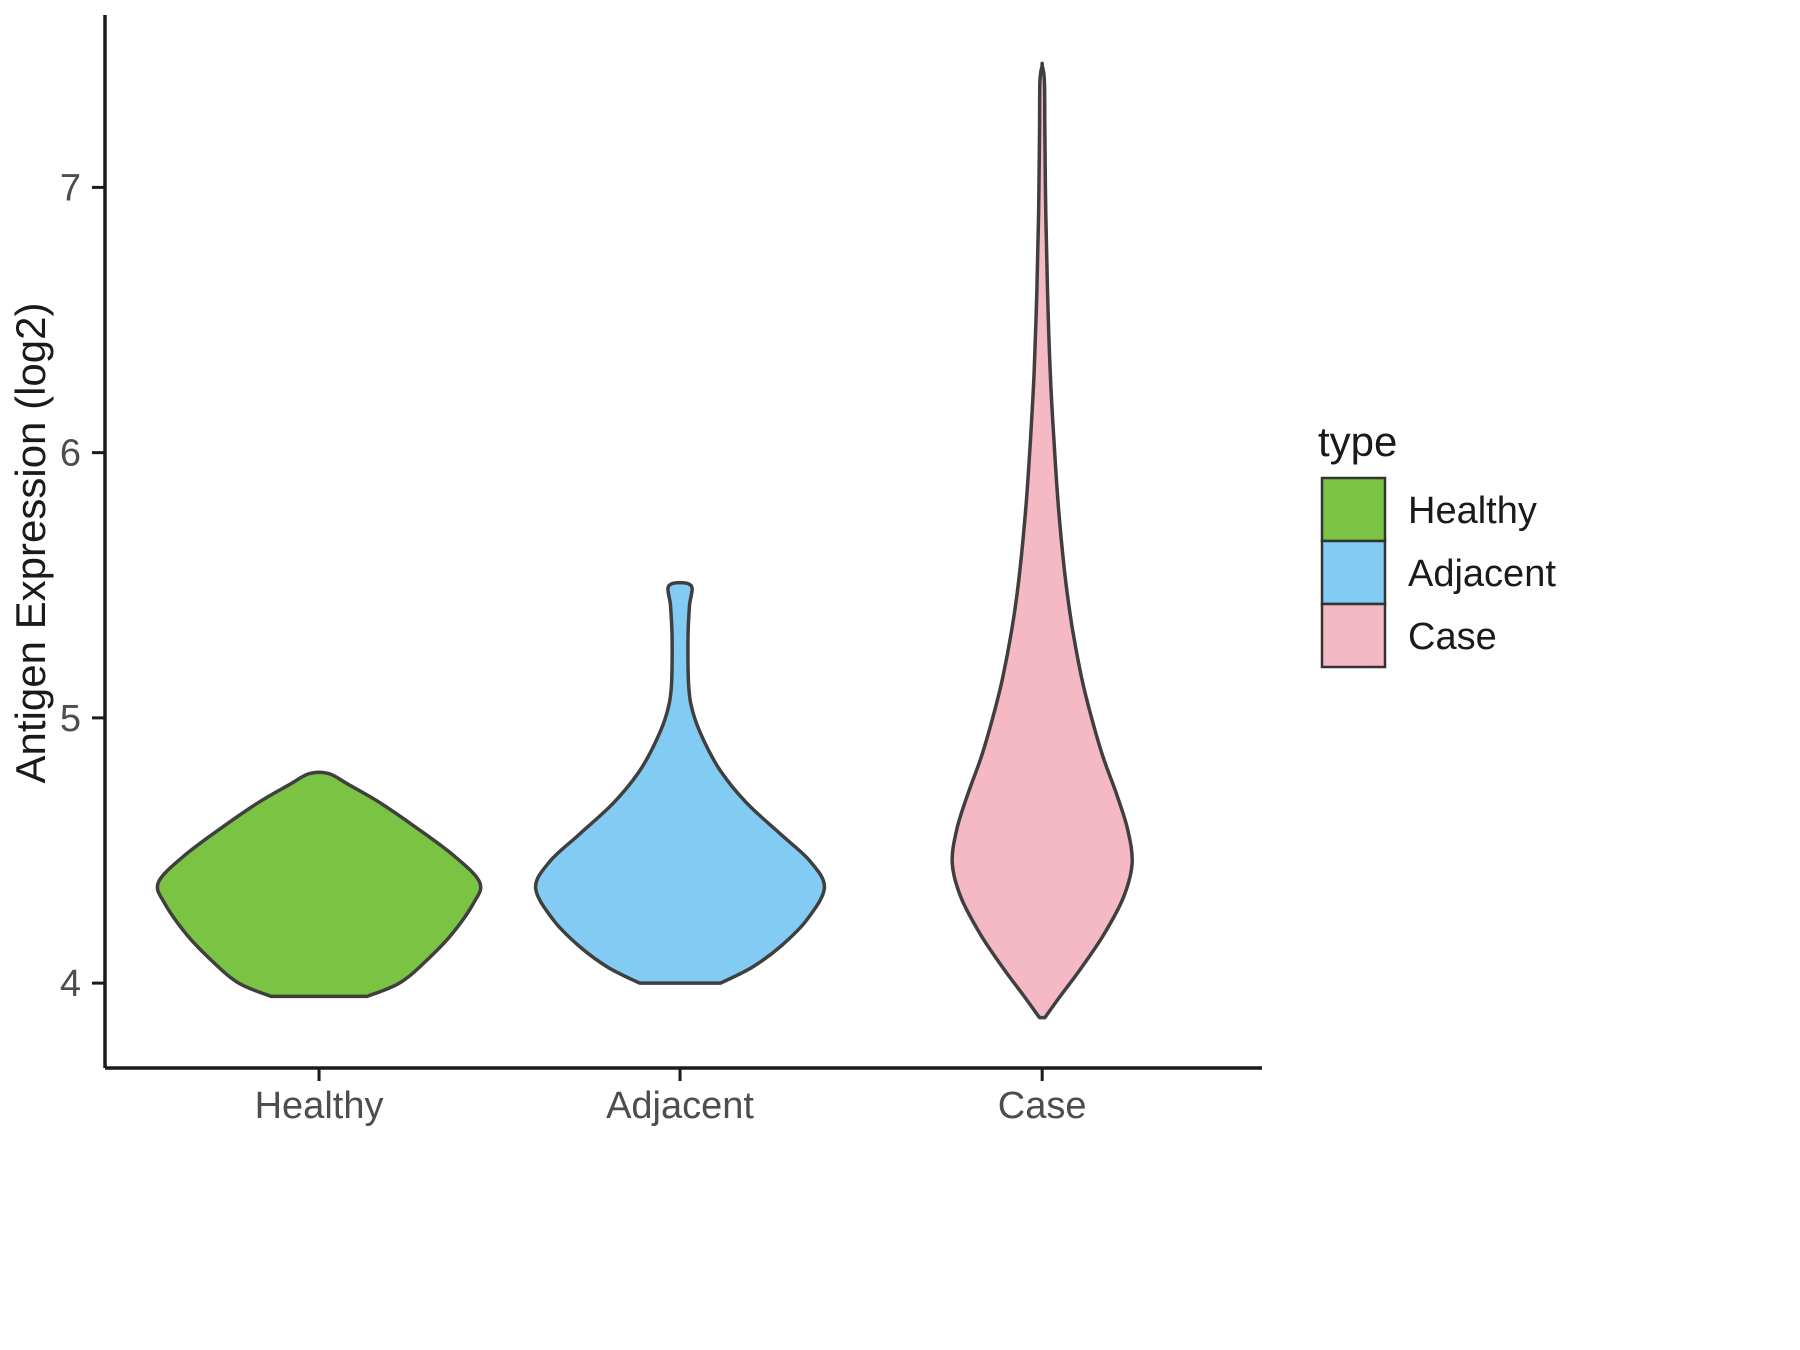 The height and width of the screenshot is (1350, 1800). I want to click on legend-label-case: Case, so click(1452, 637).